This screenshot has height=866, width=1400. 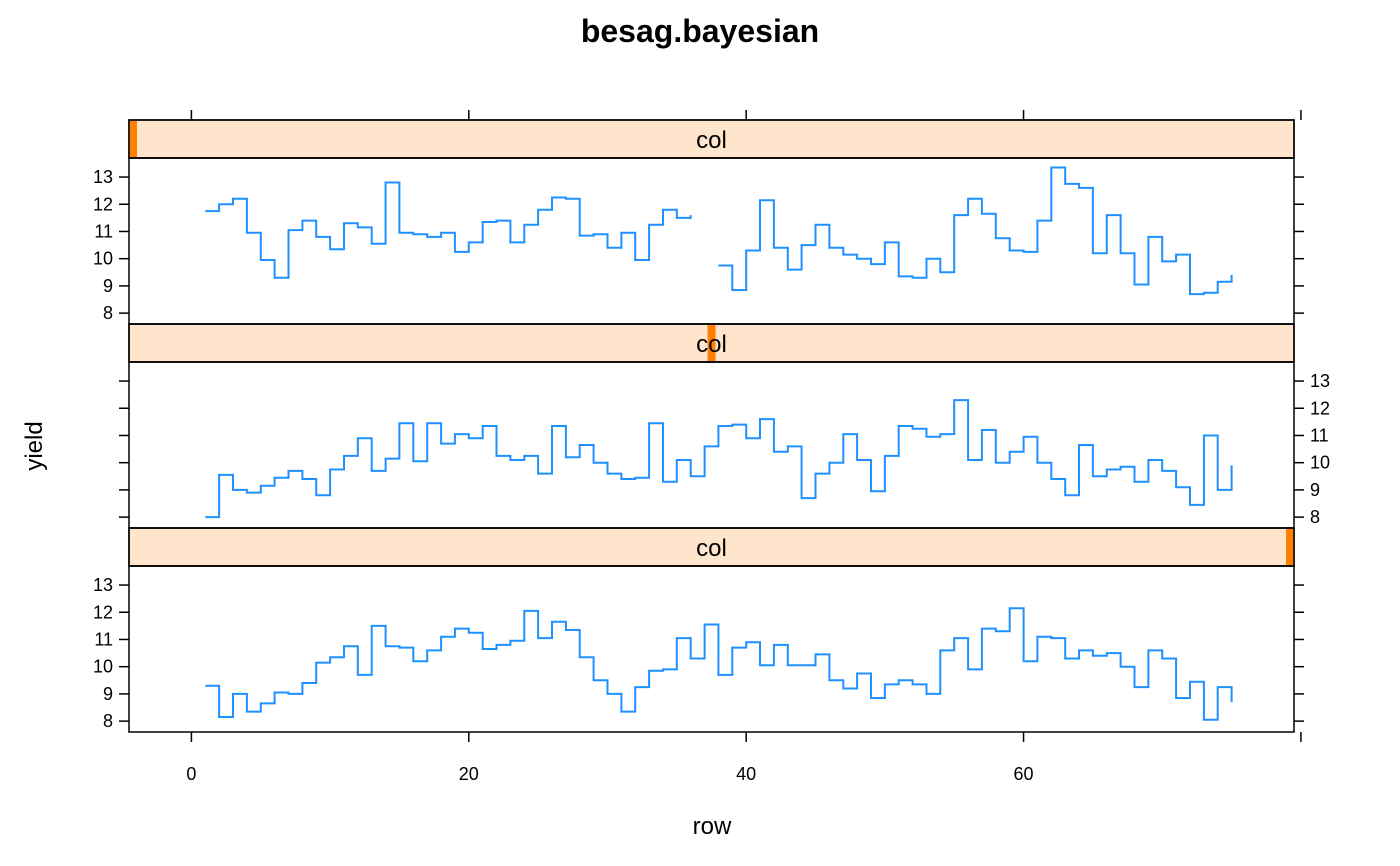 What do you see at coordinates (1024, 774) in the screenshot?
I see `x-tick-label: 60` at bounding box center [1024, 774].